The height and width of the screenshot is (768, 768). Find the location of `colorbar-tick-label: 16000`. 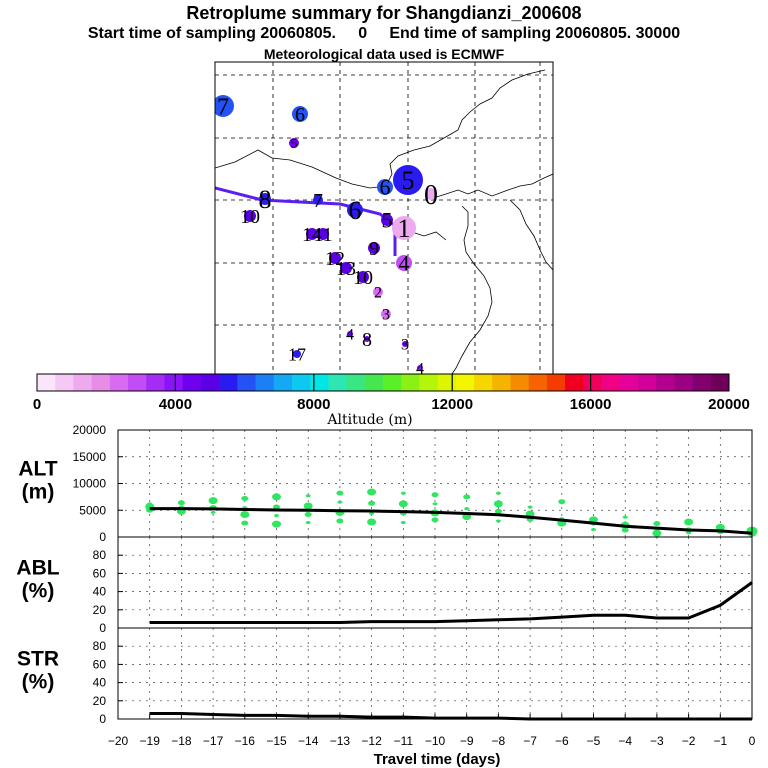

colorbar-tick-label: 16000 is located at coordinates (591, 404).